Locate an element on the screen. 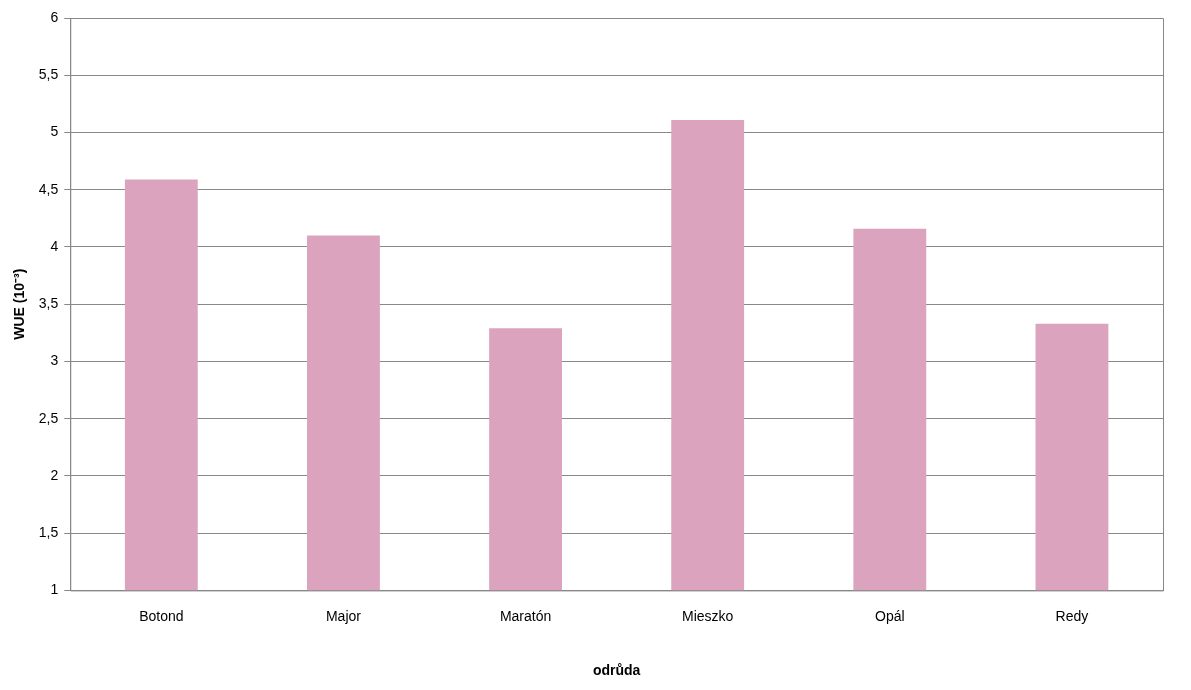 The height and width of the screenshot is (690, 1191). y-tick-label: 4 is located at coordinates (54, 245).